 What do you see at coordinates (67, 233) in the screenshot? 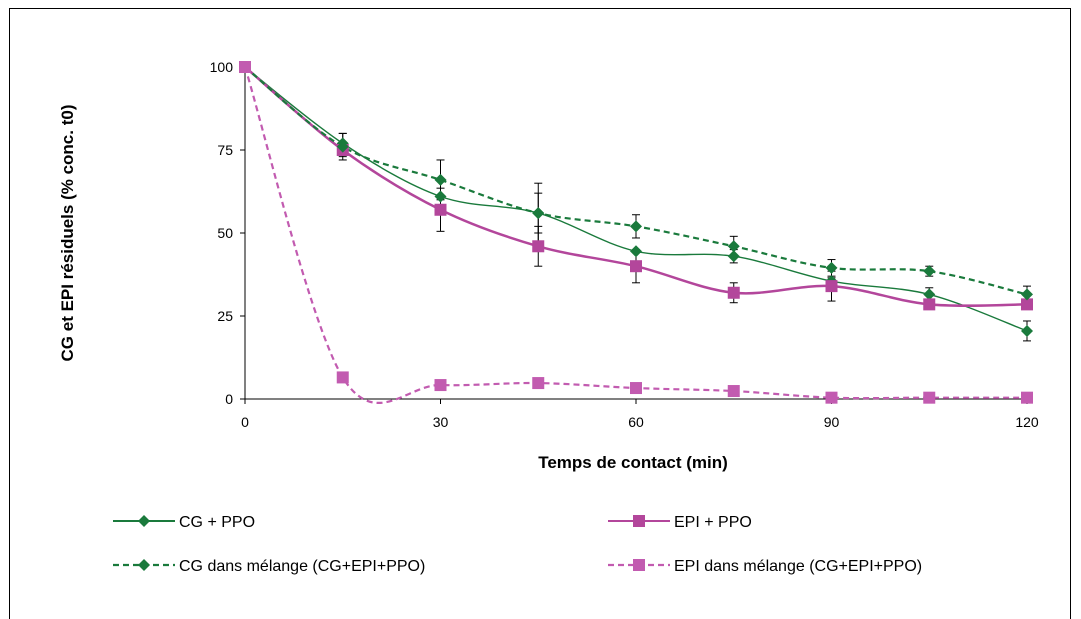
I see `y-axis-title: CG et EPI résiduels (% conc. t0)` at bounding box center [67, 233].